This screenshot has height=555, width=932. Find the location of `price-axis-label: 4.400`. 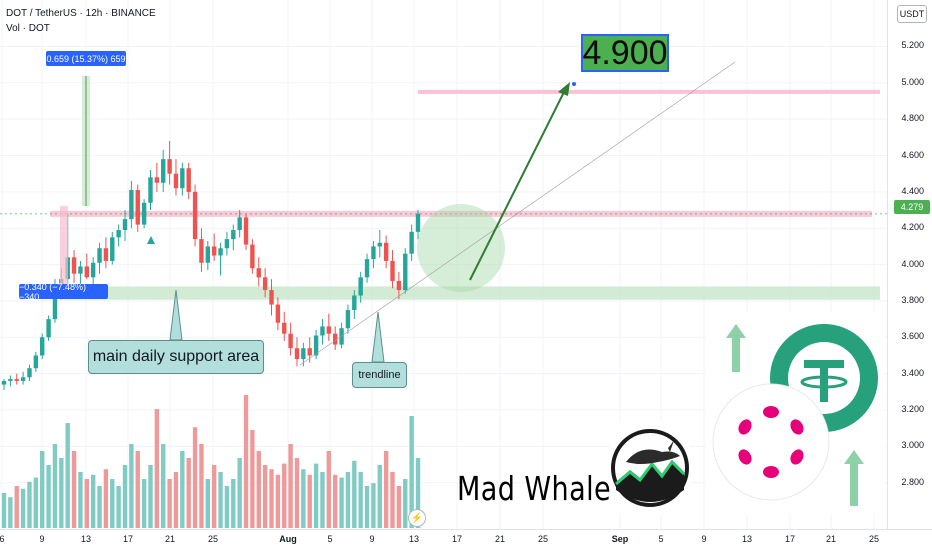

price-axis-label: 4.400 is located at coordinates (912, 190).